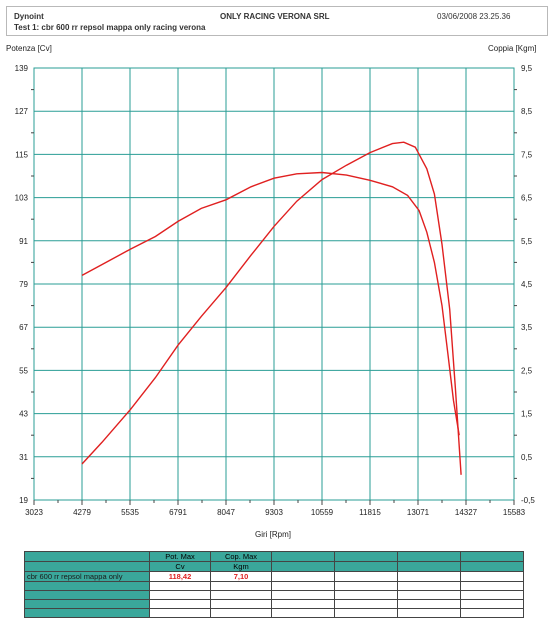  I want to click on x-tick-label: 14327, so click(466, 512).